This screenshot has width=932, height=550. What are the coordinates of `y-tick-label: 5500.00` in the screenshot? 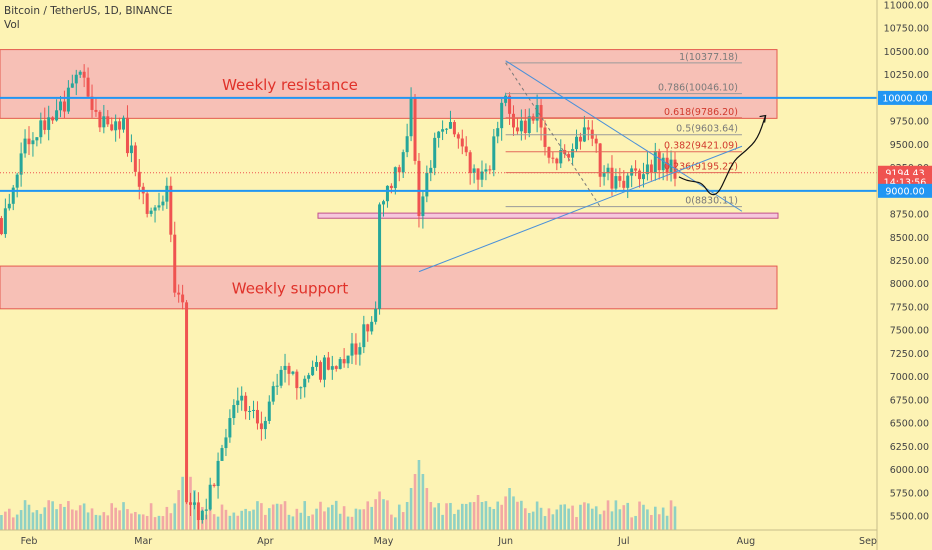 It's located at (909, 517).